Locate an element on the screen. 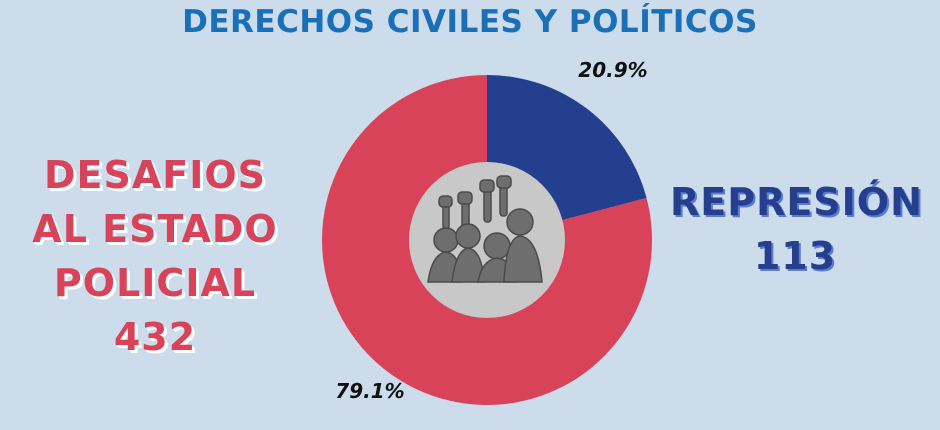  label-desafios-line2: AL ESTADO is located at coordinates (155, 229).